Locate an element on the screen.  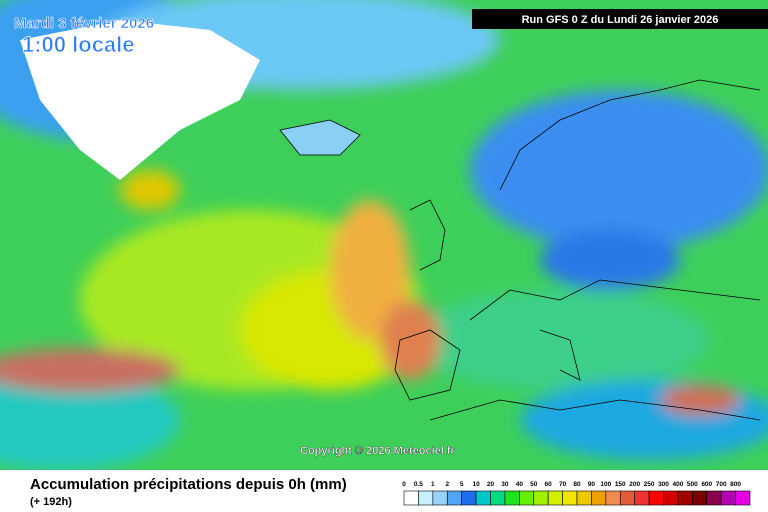
run-label: Run GFS 0 Z du Lundi 26 janvier 2026 is located at coordinates (620, 20).